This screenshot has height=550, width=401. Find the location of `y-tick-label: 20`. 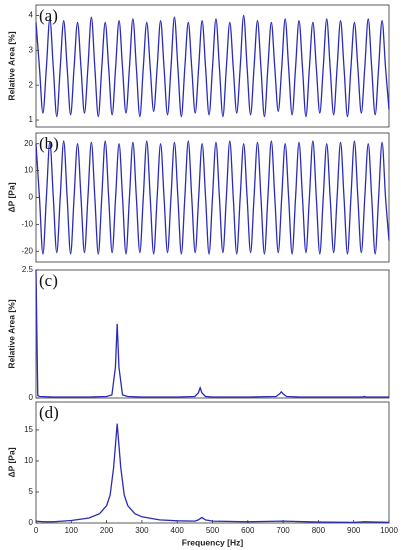

y-tick-label: 20 is located at coordinates (28, 143).